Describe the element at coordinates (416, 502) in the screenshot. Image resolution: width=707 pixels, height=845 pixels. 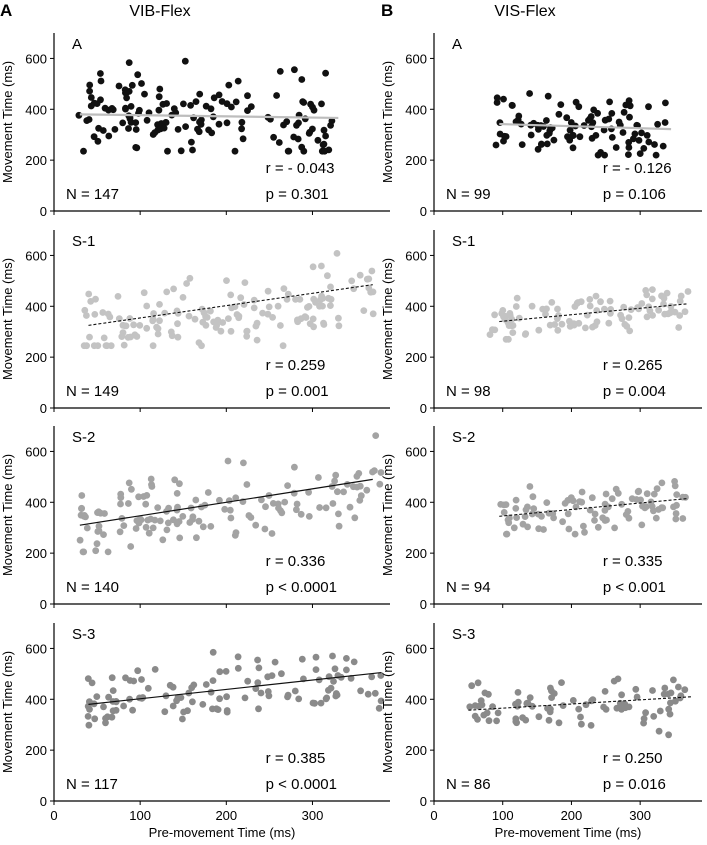
I see `y-tick-label: 400` at that location.